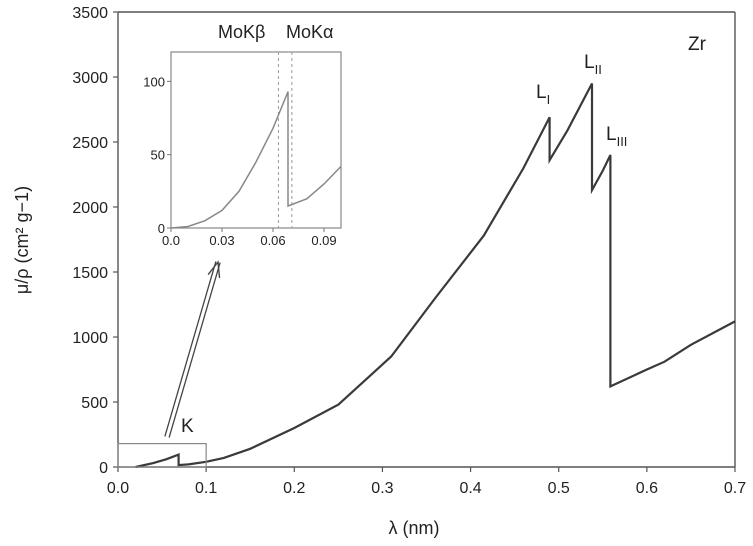 The height and width of the screenshot is (546, 753). I want to click on k-edge-label: K, so click(187, 426).